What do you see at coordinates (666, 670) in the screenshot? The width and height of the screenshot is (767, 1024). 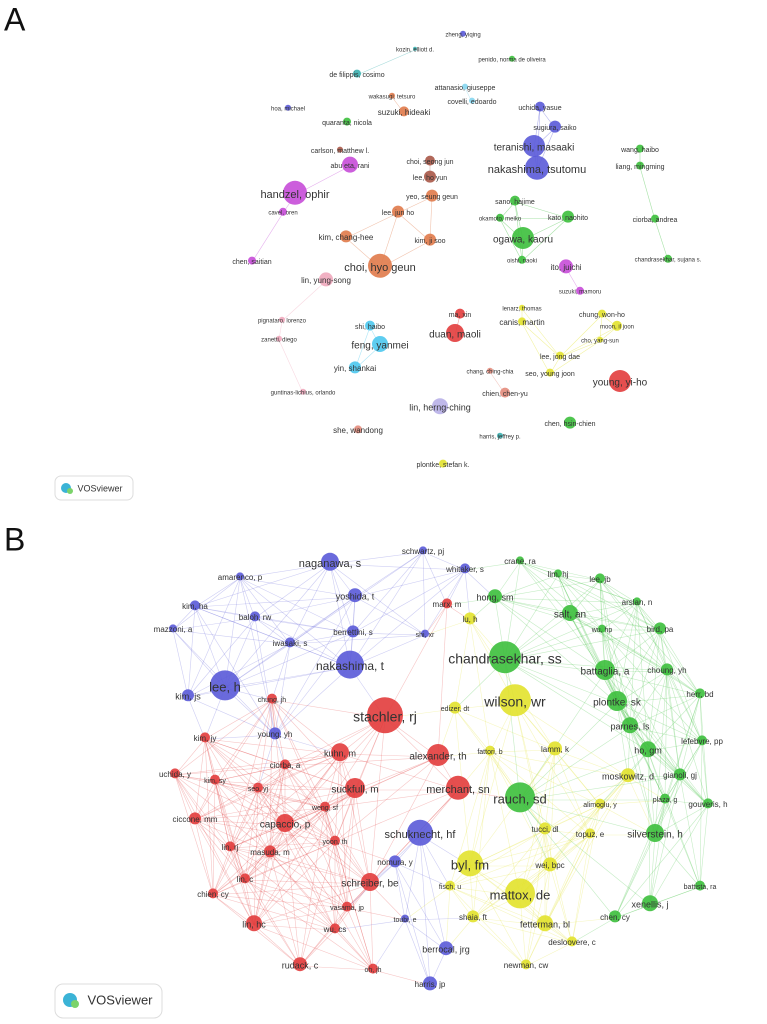 I see `node-label: choung, yh` at bounding box center [666, 670].